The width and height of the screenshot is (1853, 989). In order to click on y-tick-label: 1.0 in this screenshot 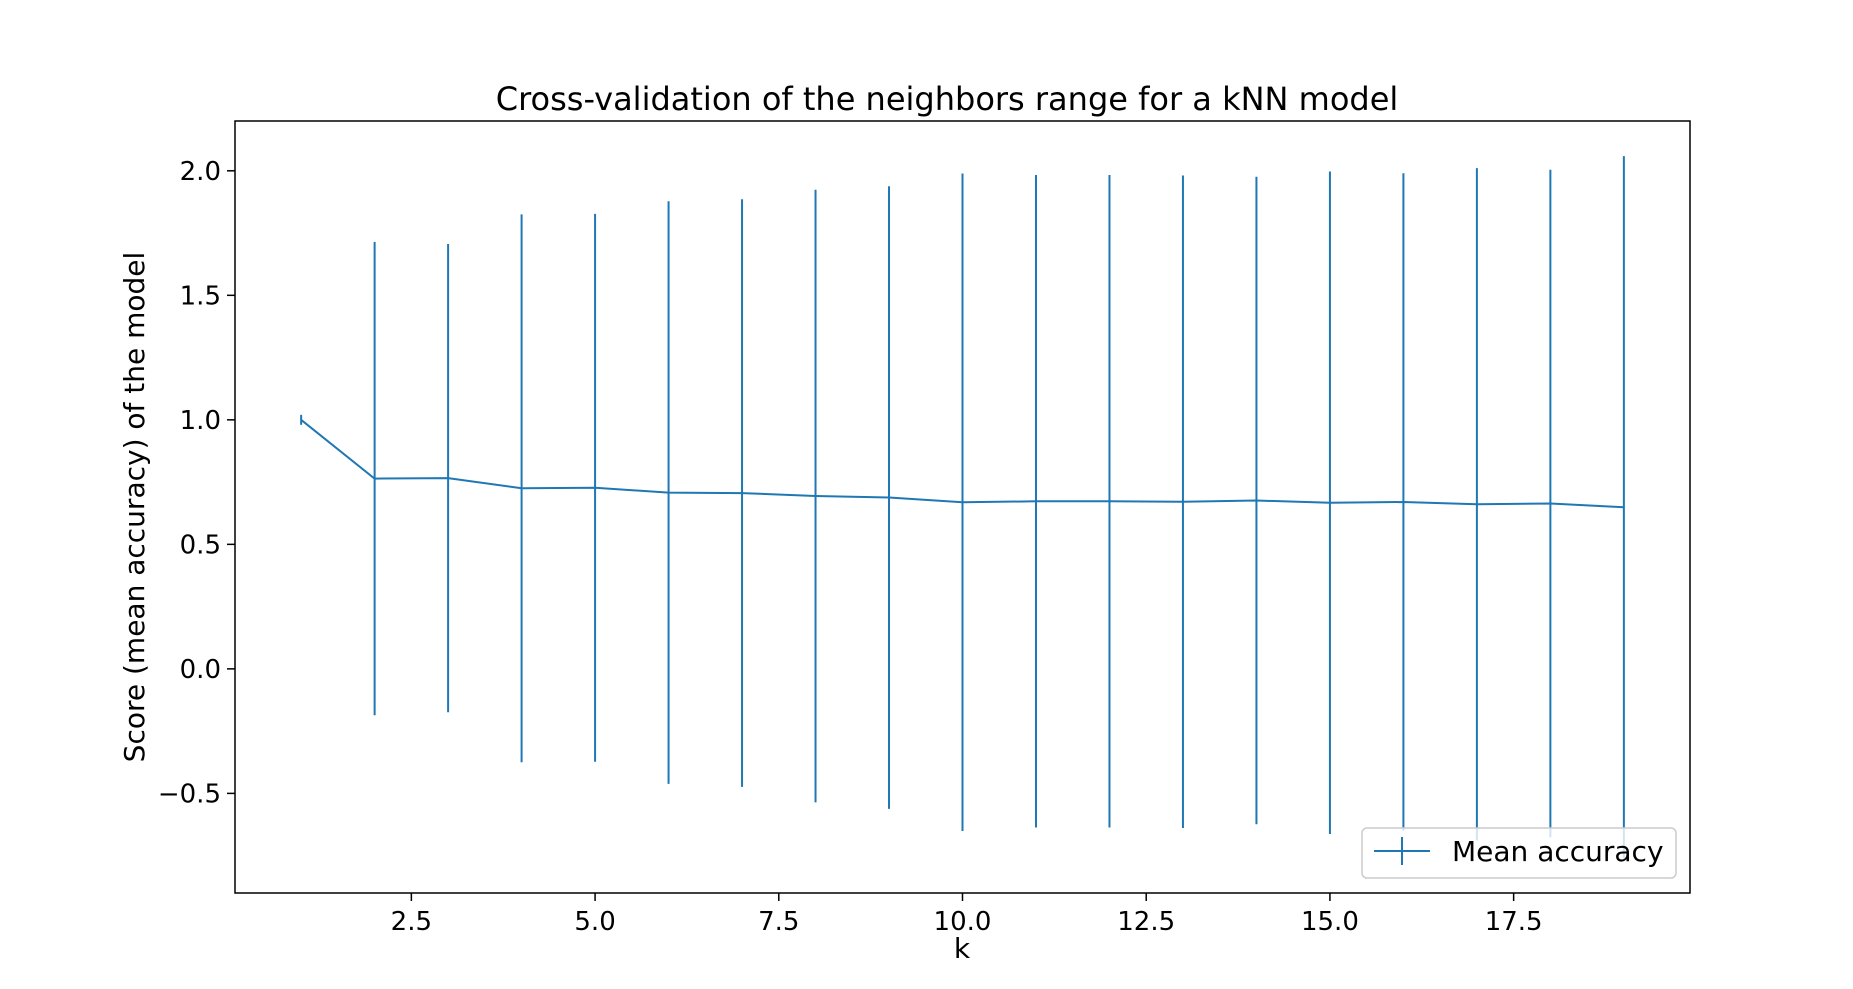, I will do `click(200, 421)`.